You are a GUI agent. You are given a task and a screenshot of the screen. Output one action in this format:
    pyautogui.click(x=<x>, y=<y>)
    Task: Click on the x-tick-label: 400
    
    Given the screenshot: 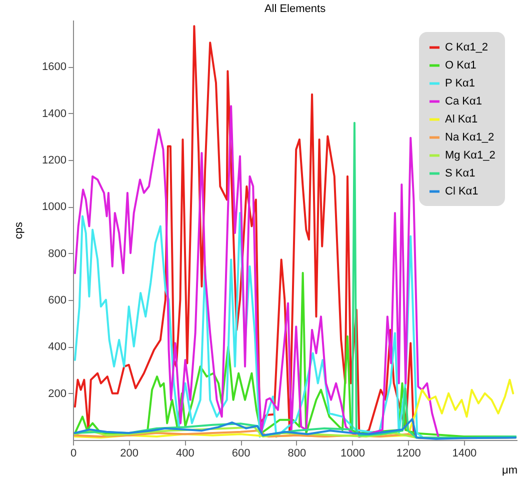 What is the action you would take?
    pyautogui.click(x=185, y=454)
    